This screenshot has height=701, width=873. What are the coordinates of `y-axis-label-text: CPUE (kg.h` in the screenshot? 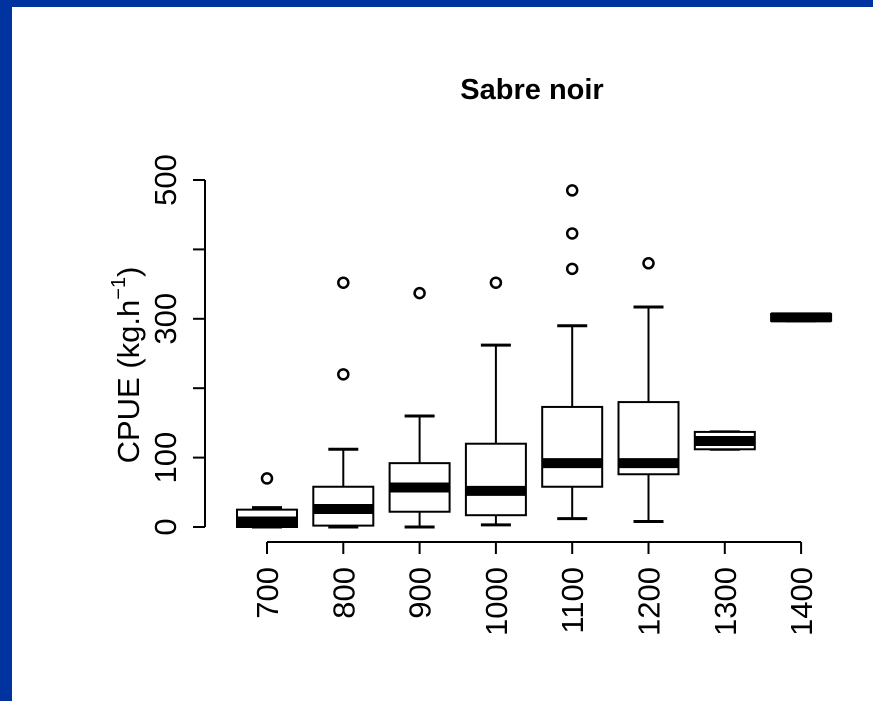 It's located at (128, 382).